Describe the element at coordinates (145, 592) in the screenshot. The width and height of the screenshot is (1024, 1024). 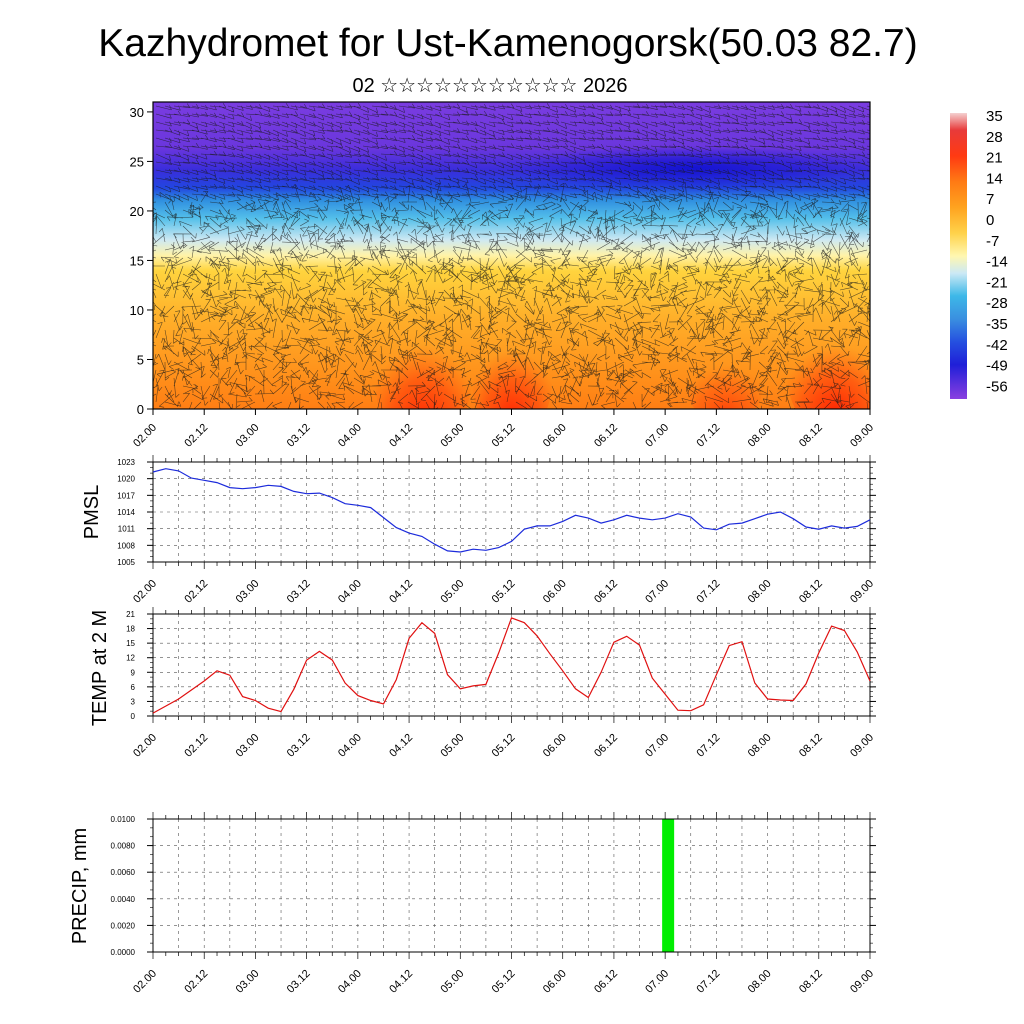
I see `pmsl-xtick-label: 02.00` at that location.